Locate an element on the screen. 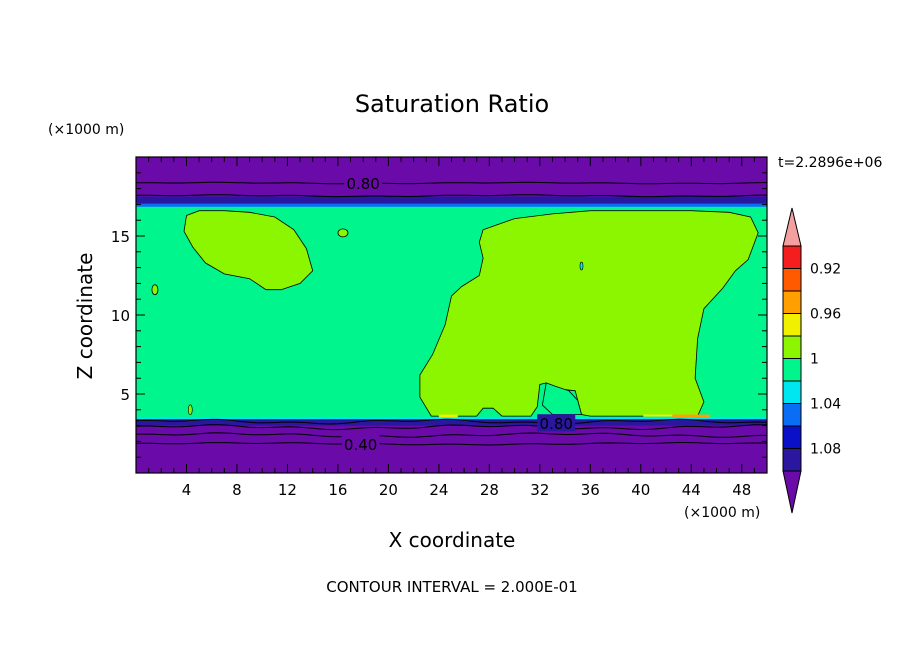 Image resolution: width=904 pixels, height=654 pixels. x-tick-label: 8 is located at coordinates (237, 490).